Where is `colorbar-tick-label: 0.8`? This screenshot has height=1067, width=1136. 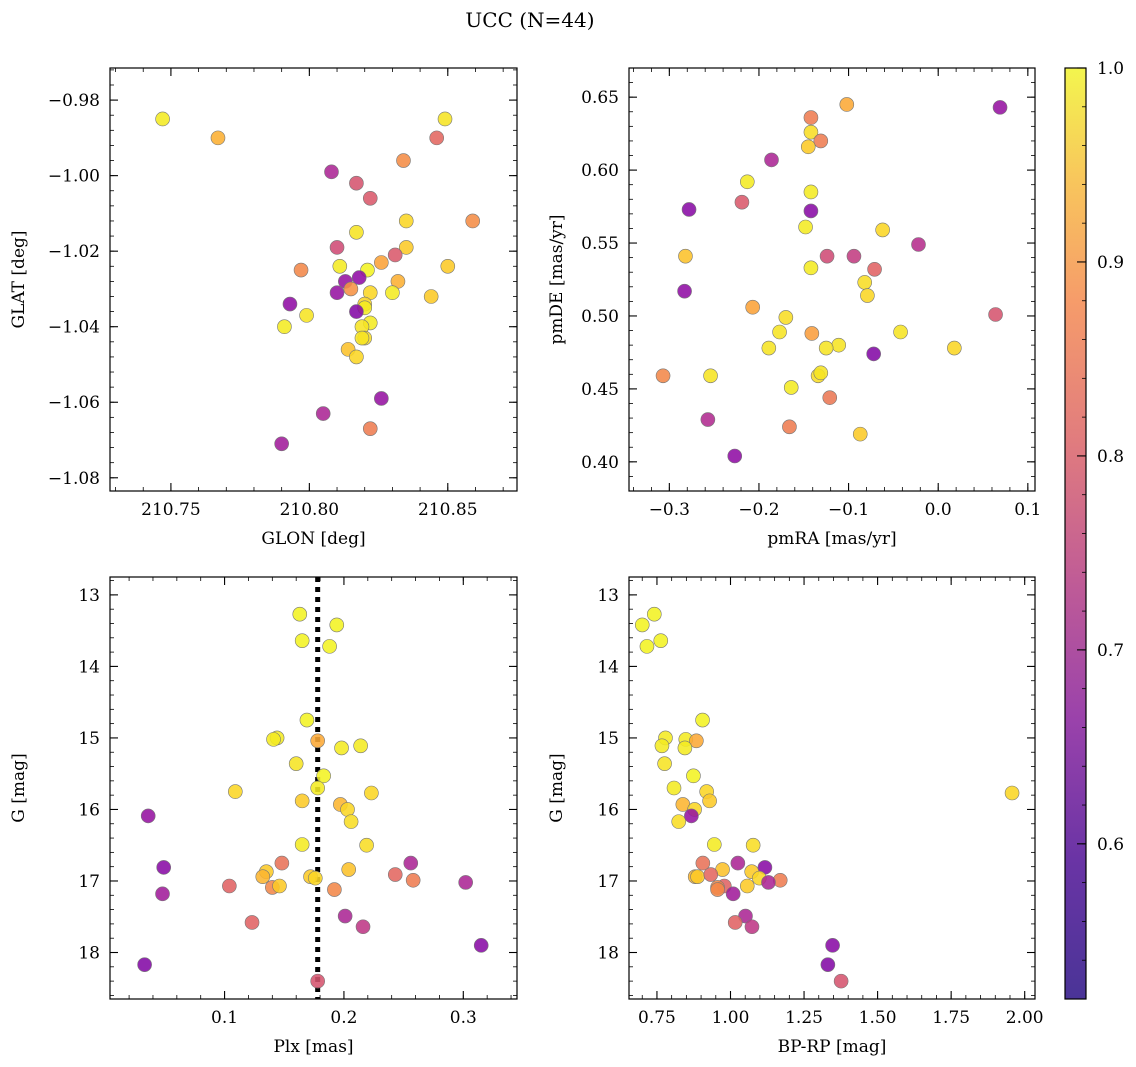 colorbar-tick-label: 0.8 is located at coordinates (1110, 457).